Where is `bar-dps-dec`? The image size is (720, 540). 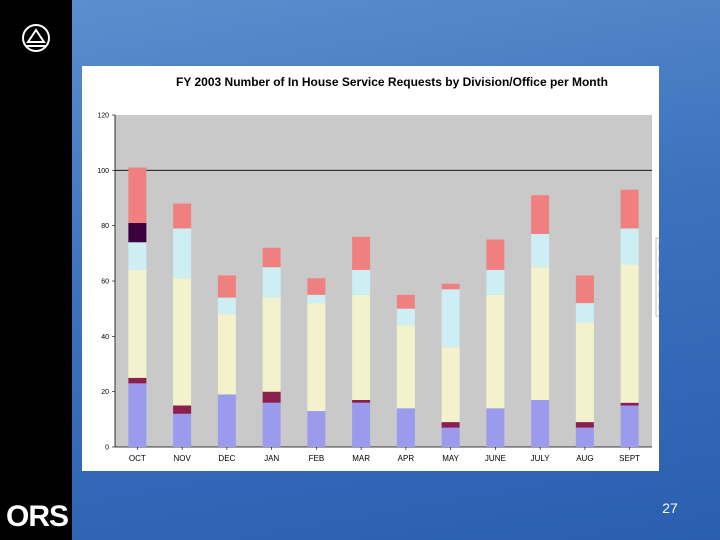
bar-dps-dec is located at coordinates (226, 306).